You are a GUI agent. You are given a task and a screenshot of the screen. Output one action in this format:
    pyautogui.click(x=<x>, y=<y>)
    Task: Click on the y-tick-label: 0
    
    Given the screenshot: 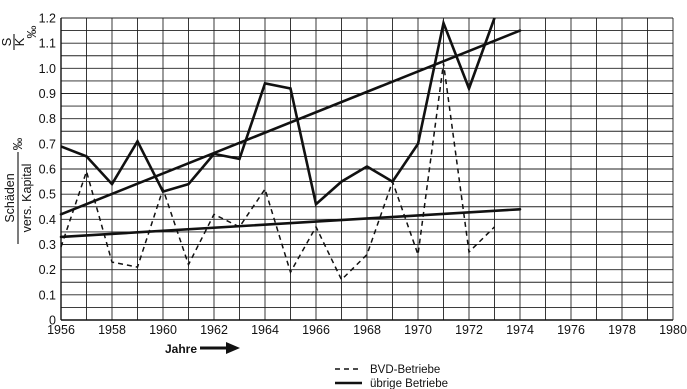 What is the action you would take?
    pyautogui.click(x=52, y=321)
    